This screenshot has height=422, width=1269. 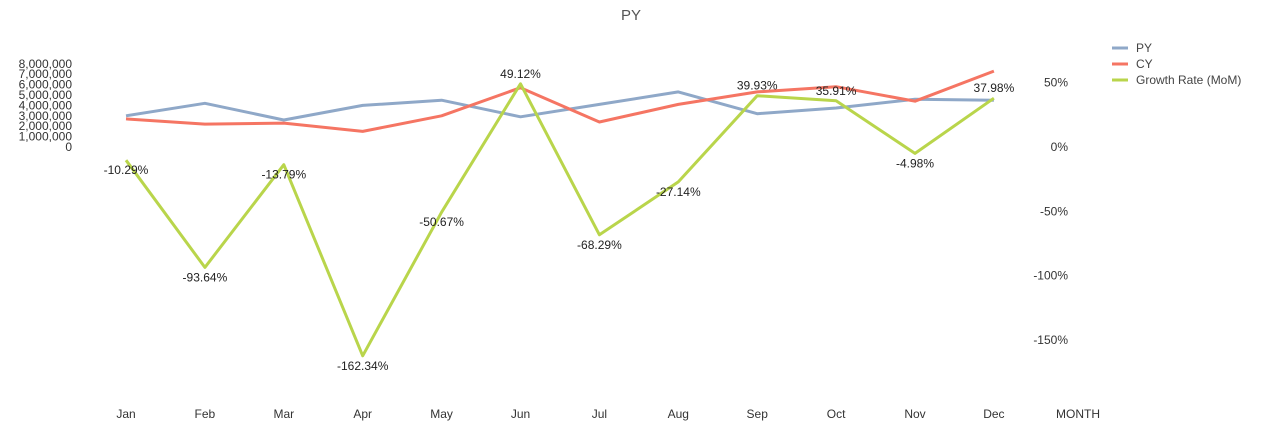 What do you see at coordinates (631, 15) in the screenshot?
I see `chart-title: PY` at bounding box center [631, 15].